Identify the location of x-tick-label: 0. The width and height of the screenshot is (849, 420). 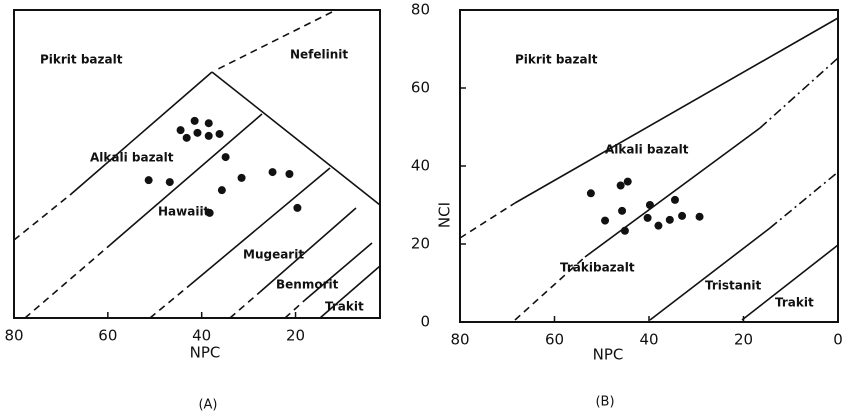
(838, 340).